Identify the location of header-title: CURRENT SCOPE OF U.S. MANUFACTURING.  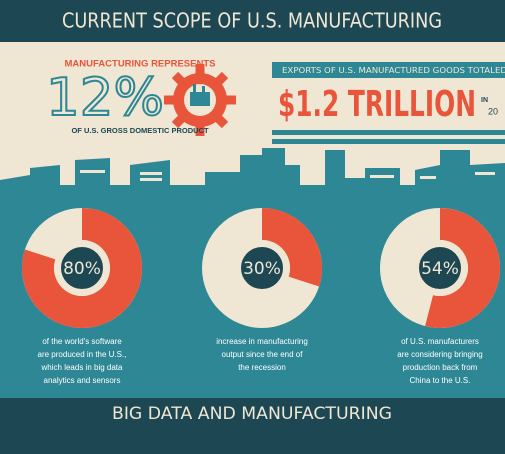
(252, 21).